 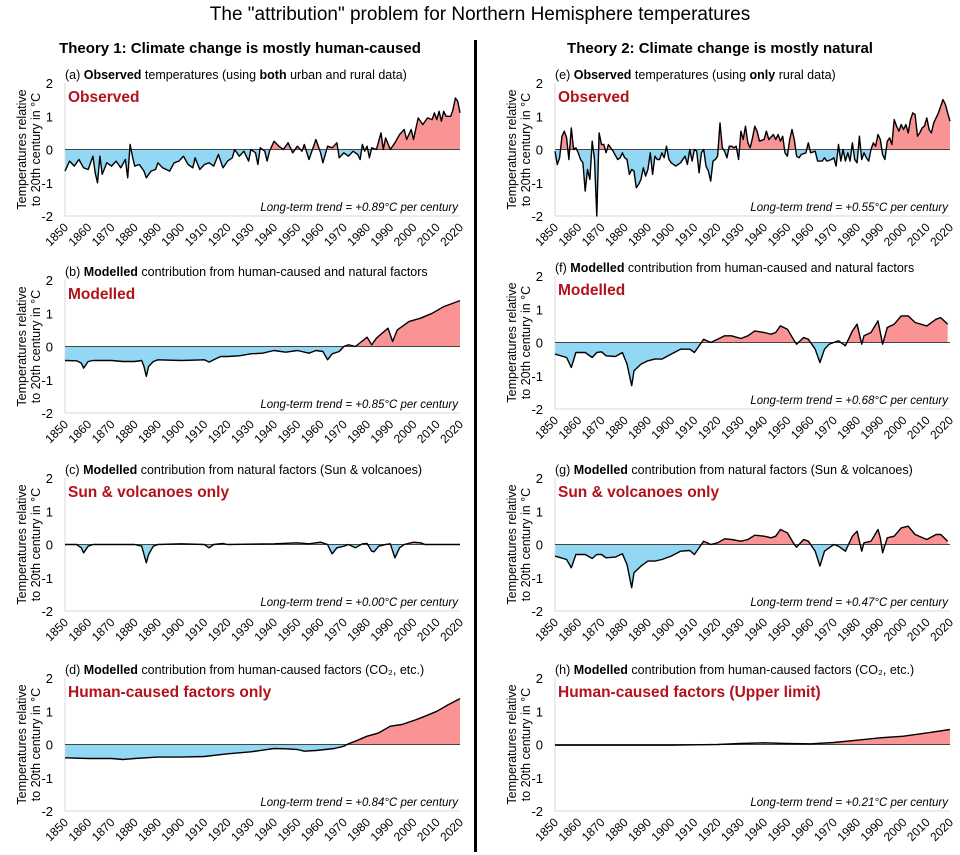 I want to click on x-tick-label: 1970, so click(x=825, y=234).